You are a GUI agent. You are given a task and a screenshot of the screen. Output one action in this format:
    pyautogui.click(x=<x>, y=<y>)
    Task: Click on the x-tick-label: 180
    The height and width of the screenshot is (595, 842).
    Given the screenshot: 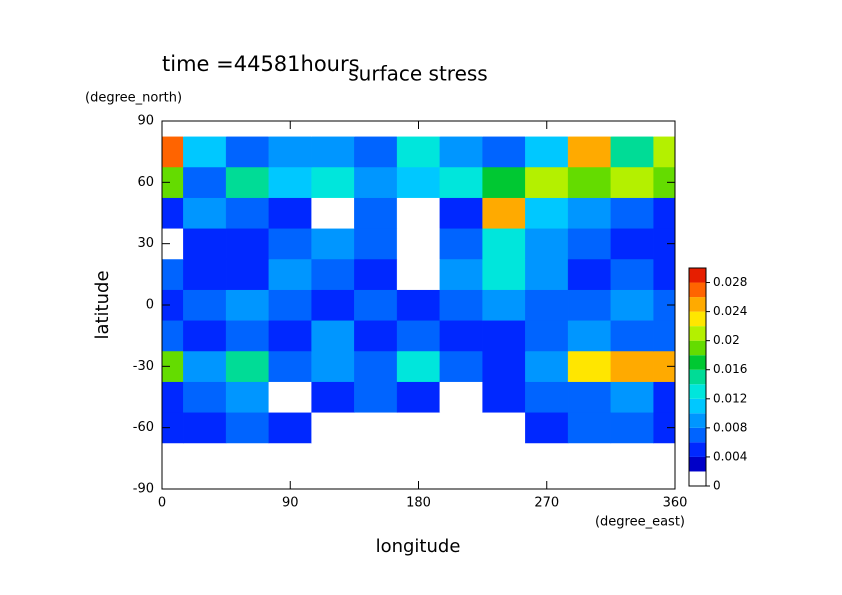 What is the action you would take?
    pyautogui.click(x=418, y=503)
    